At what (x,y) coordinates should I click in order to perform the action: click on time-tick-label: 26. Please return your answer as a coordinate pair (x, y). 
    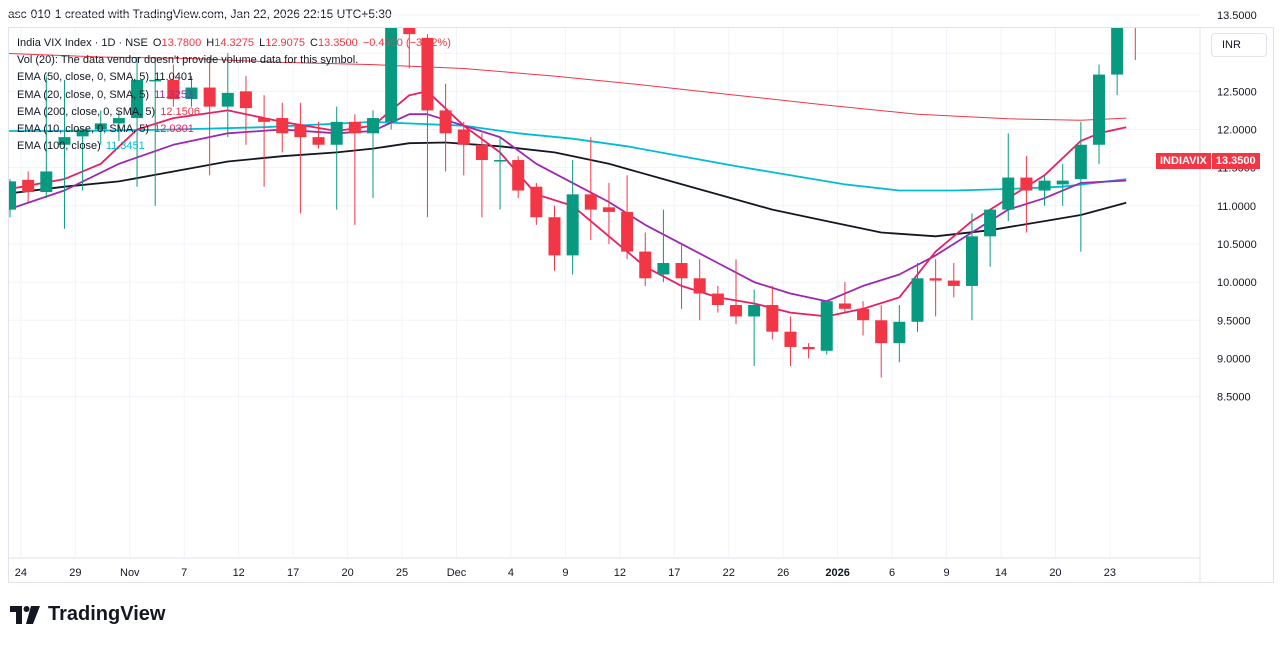
    Looking at the image, I should click on (783, 573).